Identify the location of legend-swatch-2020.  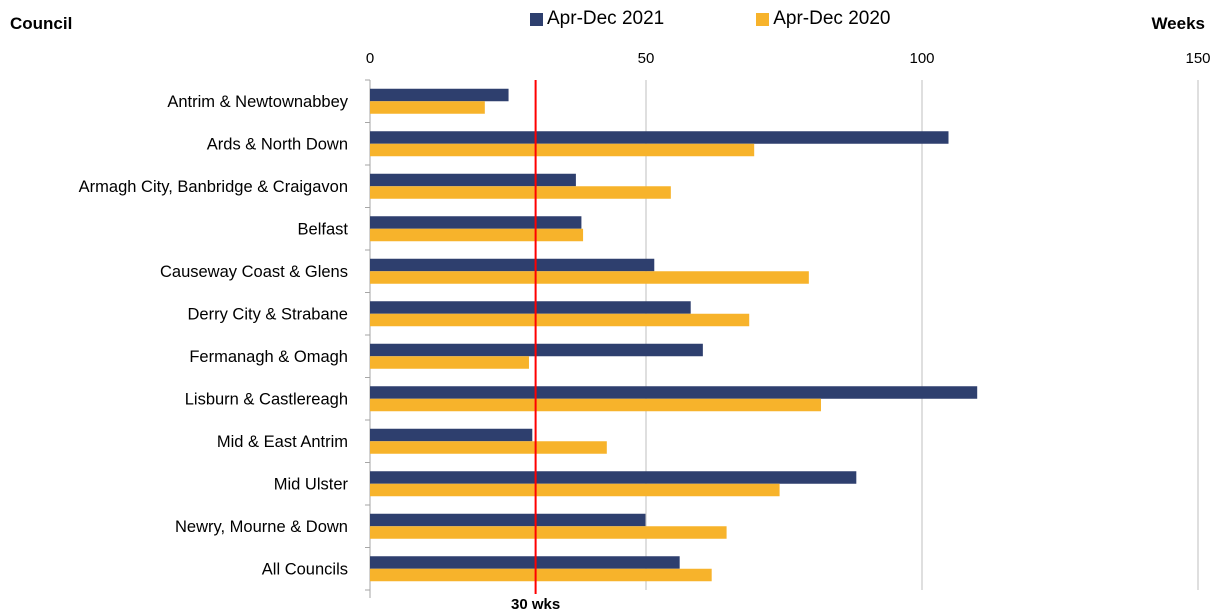
(763, 19).